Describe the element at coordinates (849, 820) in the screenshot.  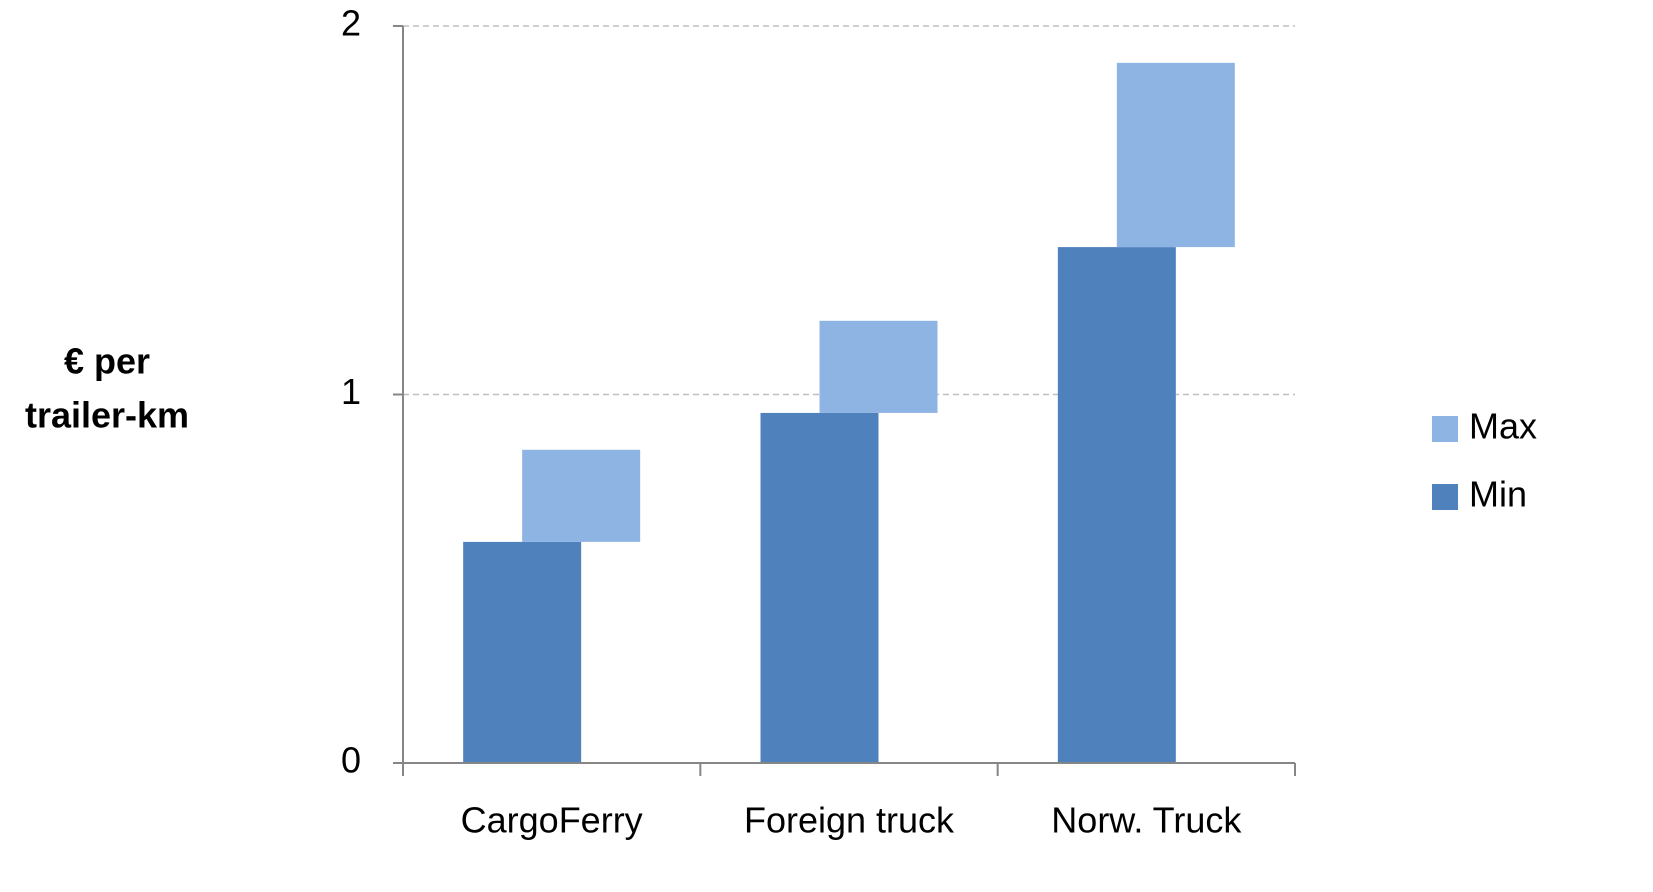
I see `x-tick-label: Foreign truck` at that location.